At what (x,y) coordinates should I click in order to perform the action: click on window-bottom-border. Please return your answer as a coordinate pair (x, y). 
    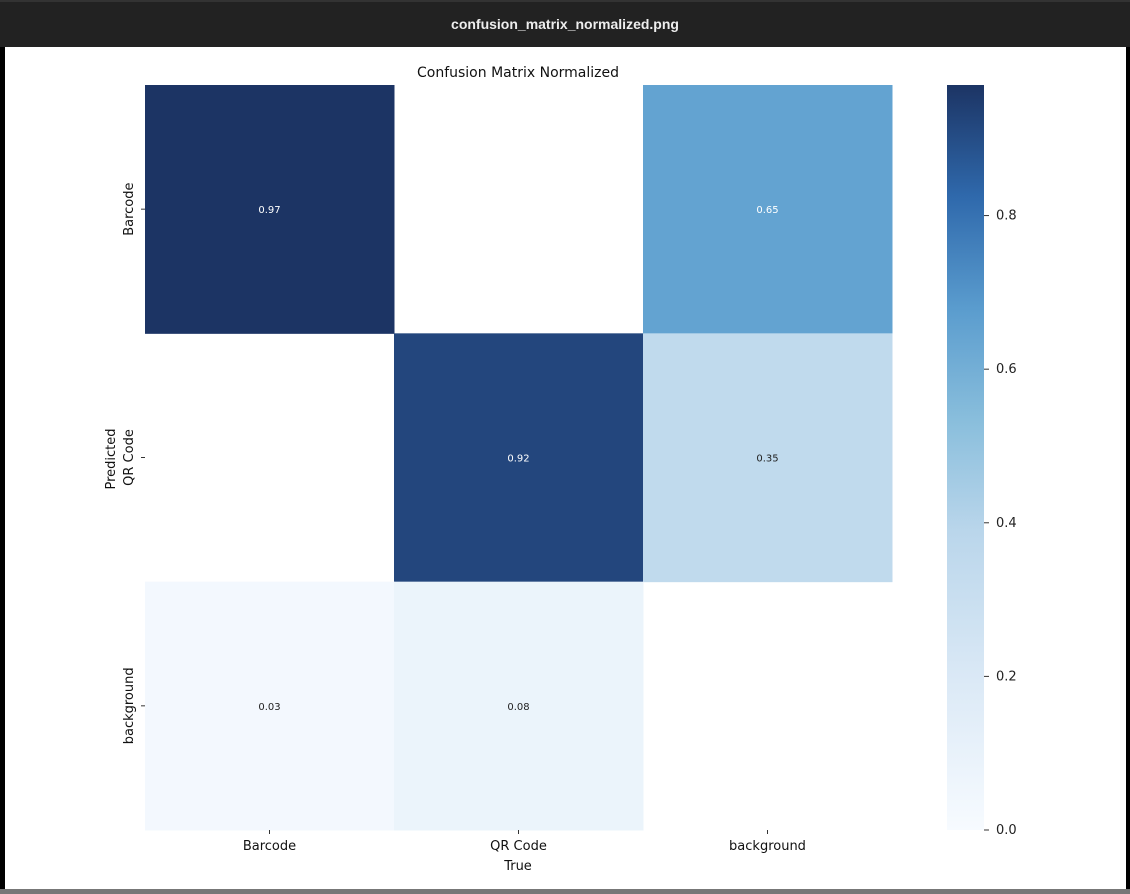
    Looking at the image, I should click on (565, 891).